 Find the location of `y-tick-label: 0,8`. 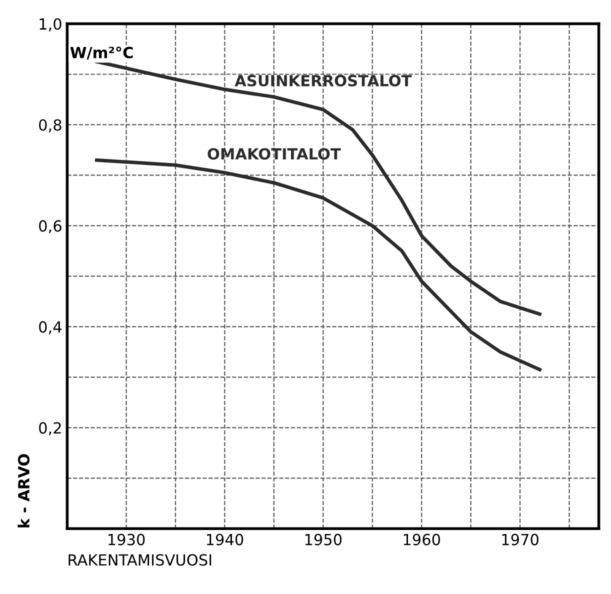

y-tick-label: 0,8 is located at coordinates (50, 125).